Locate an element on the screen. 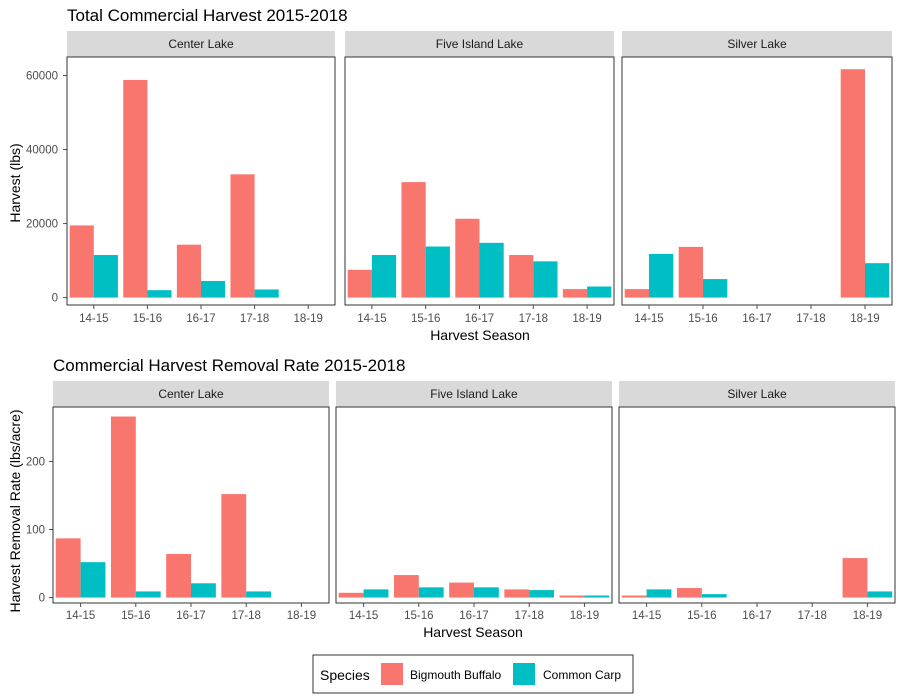  legend-label-bigmouth-buffalo: Bigmouth Buffalo is located at coordinates (455, 675).